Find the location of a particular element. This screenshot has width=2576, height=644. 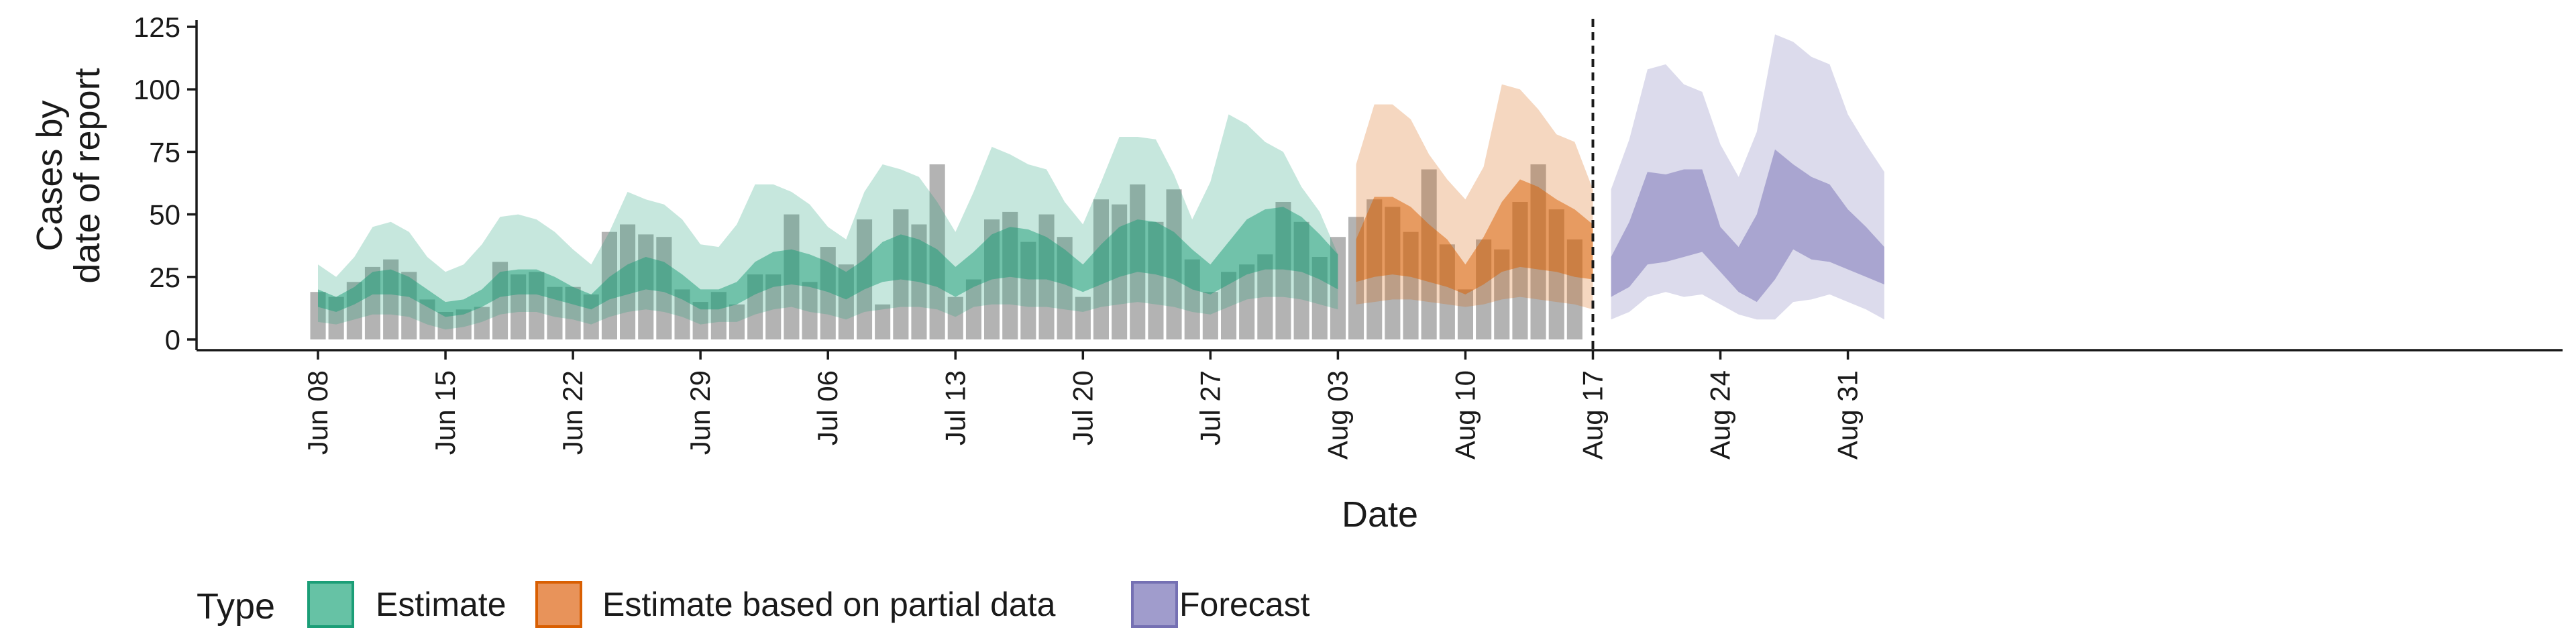

reported-cases-bars is located at coordinates (946, 251).